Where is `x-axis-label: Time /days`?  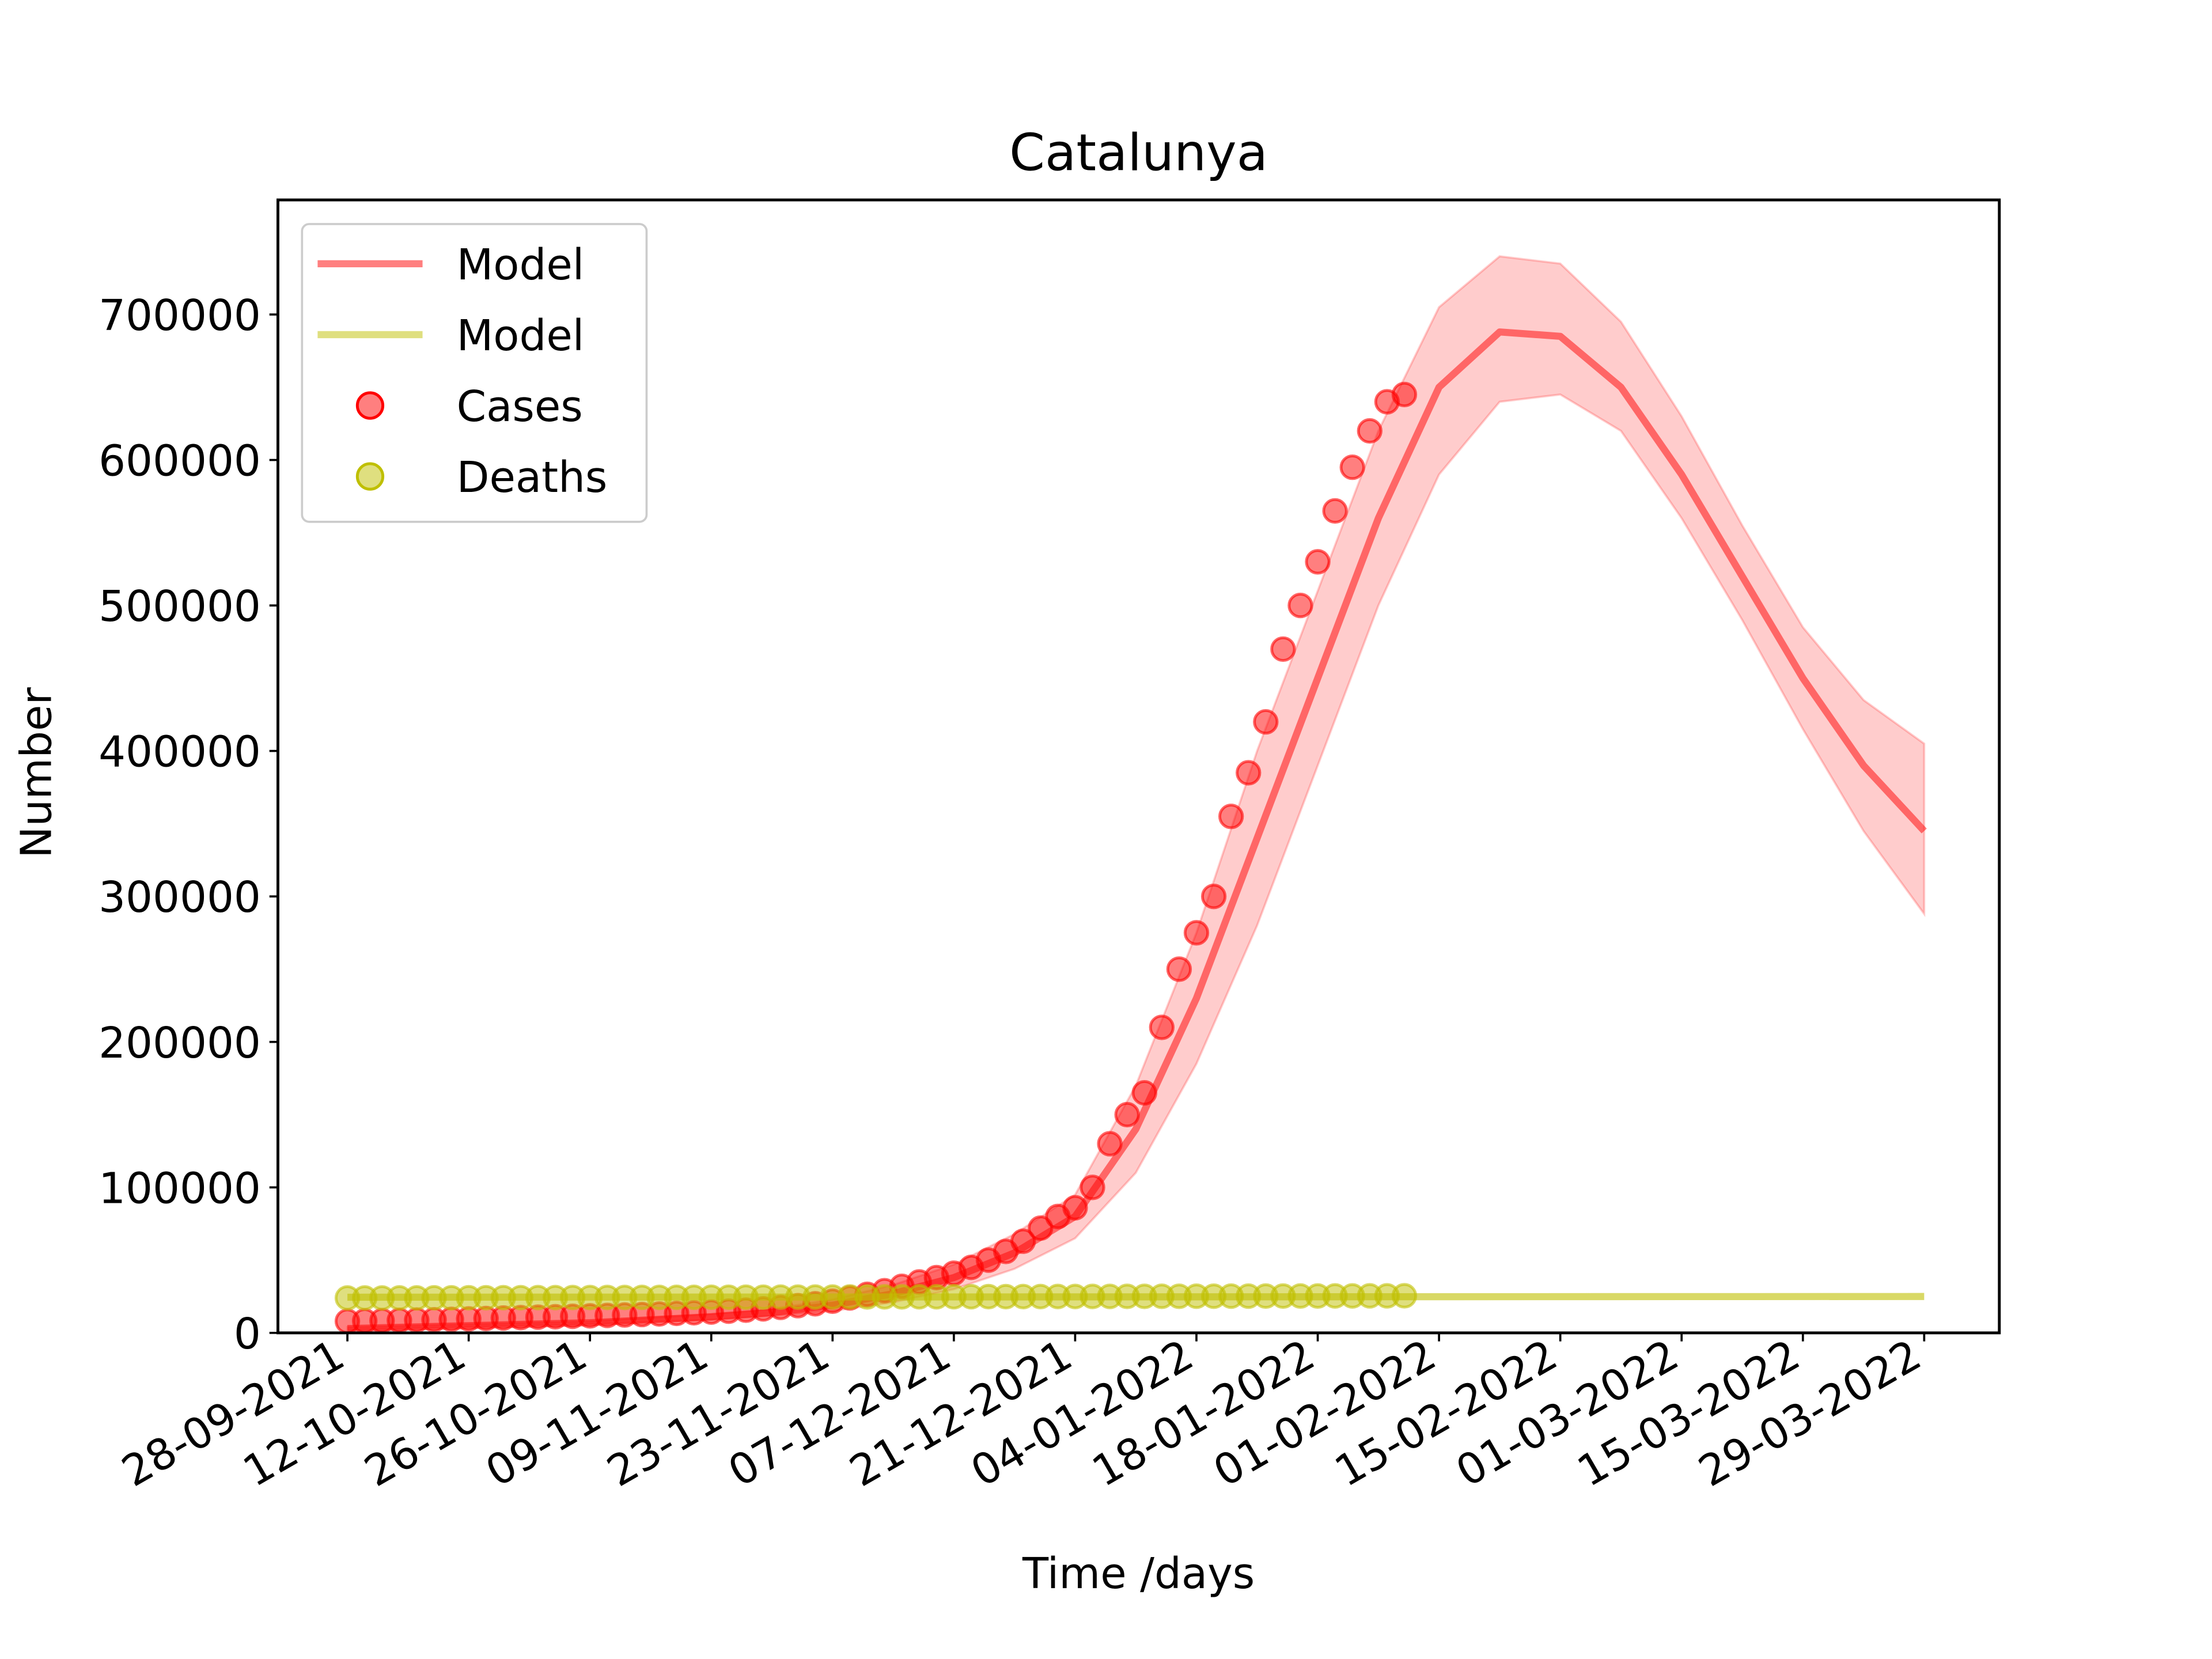
x-axis-label: Time /days is located at coordinates (1138, 1574).